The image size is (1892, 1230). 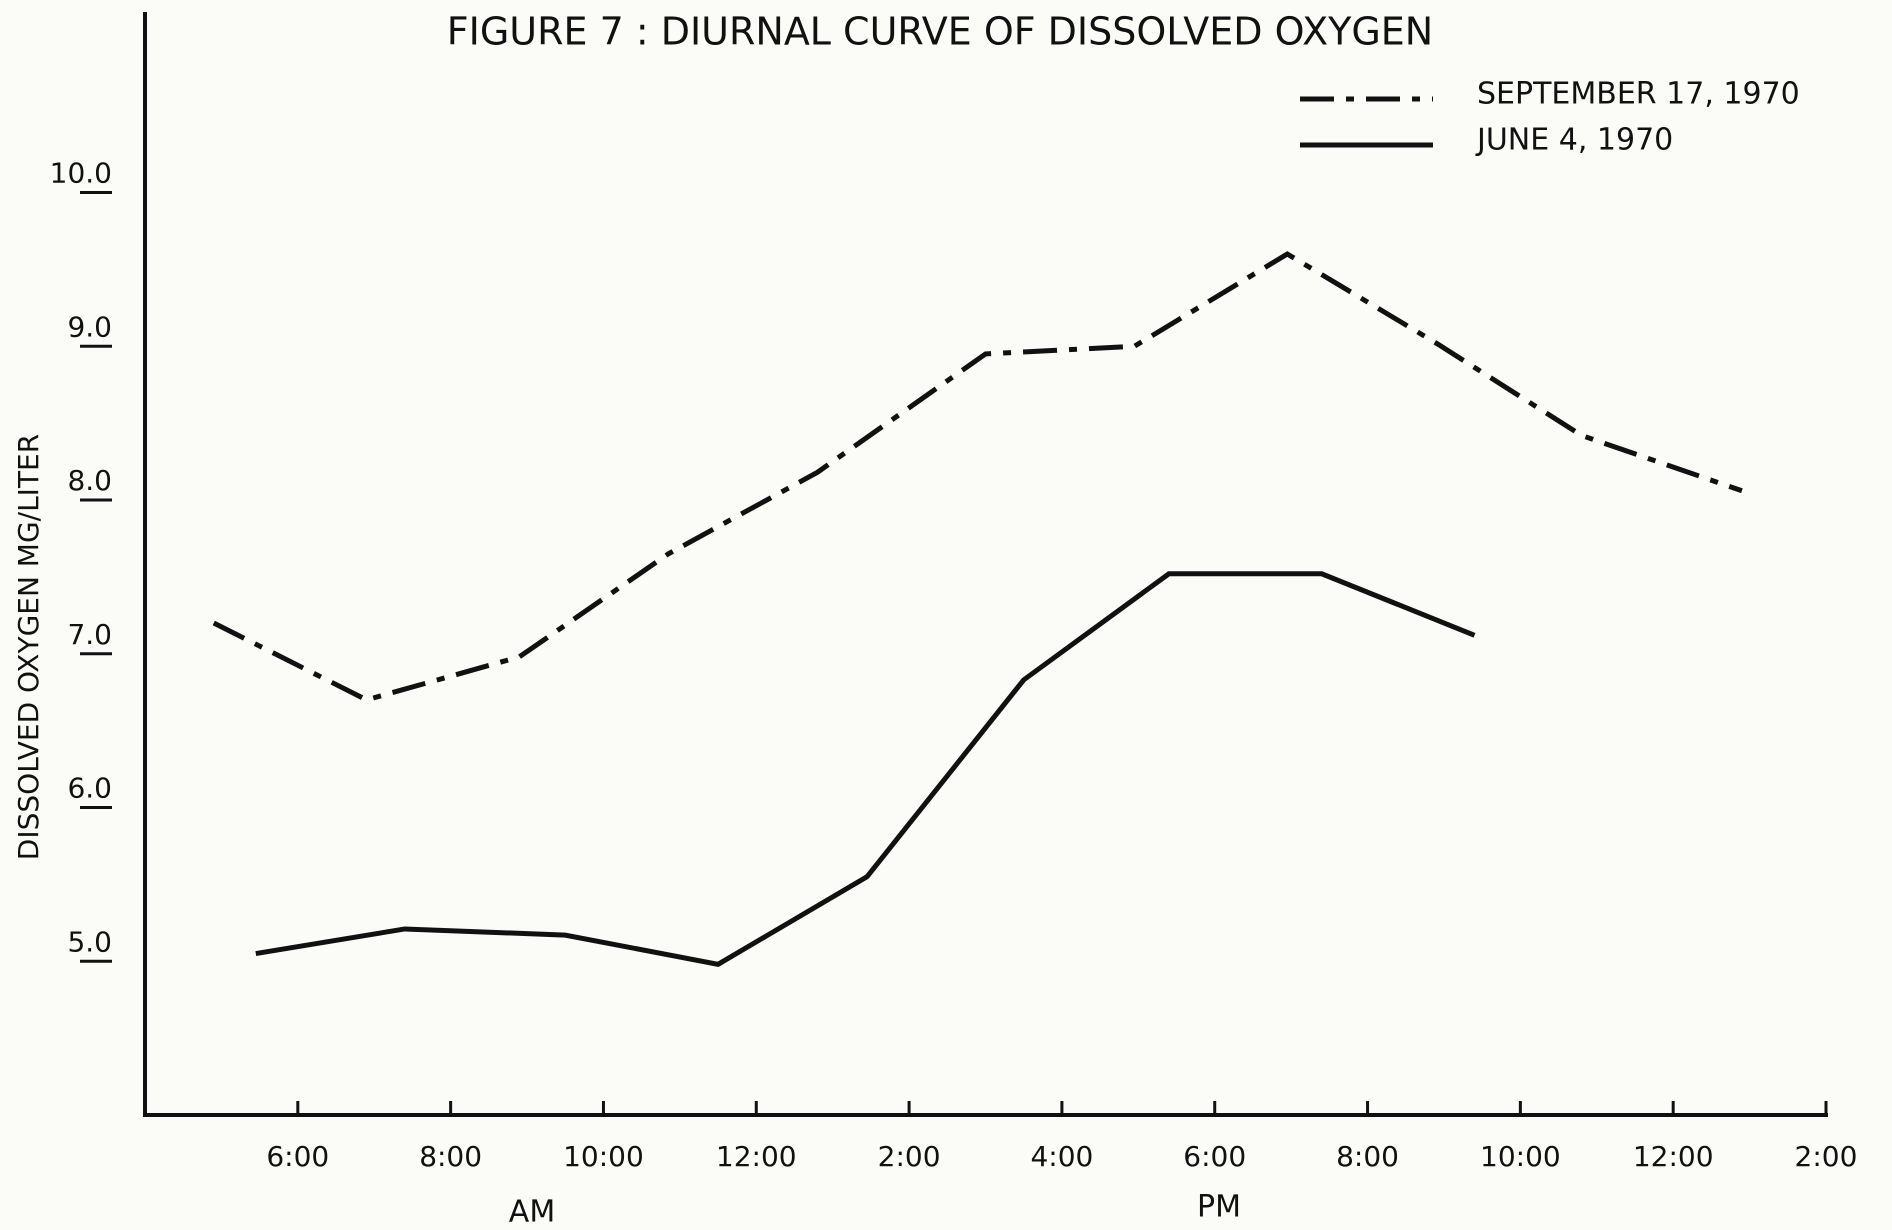 What do you see at coordinates (89, 788) in the screenshot?
I see `y-tick-label: 6.0` at bounding box center [89, 788].